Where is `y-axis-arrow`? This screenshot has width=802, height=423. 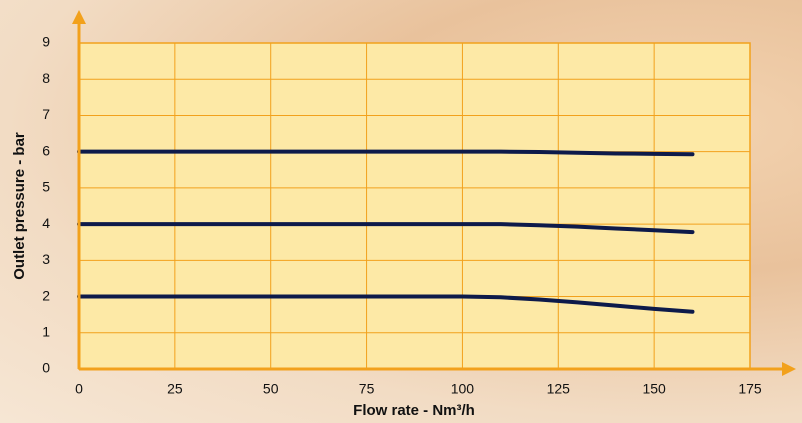 y-axis-arrow is located at coordinates (79, 17).